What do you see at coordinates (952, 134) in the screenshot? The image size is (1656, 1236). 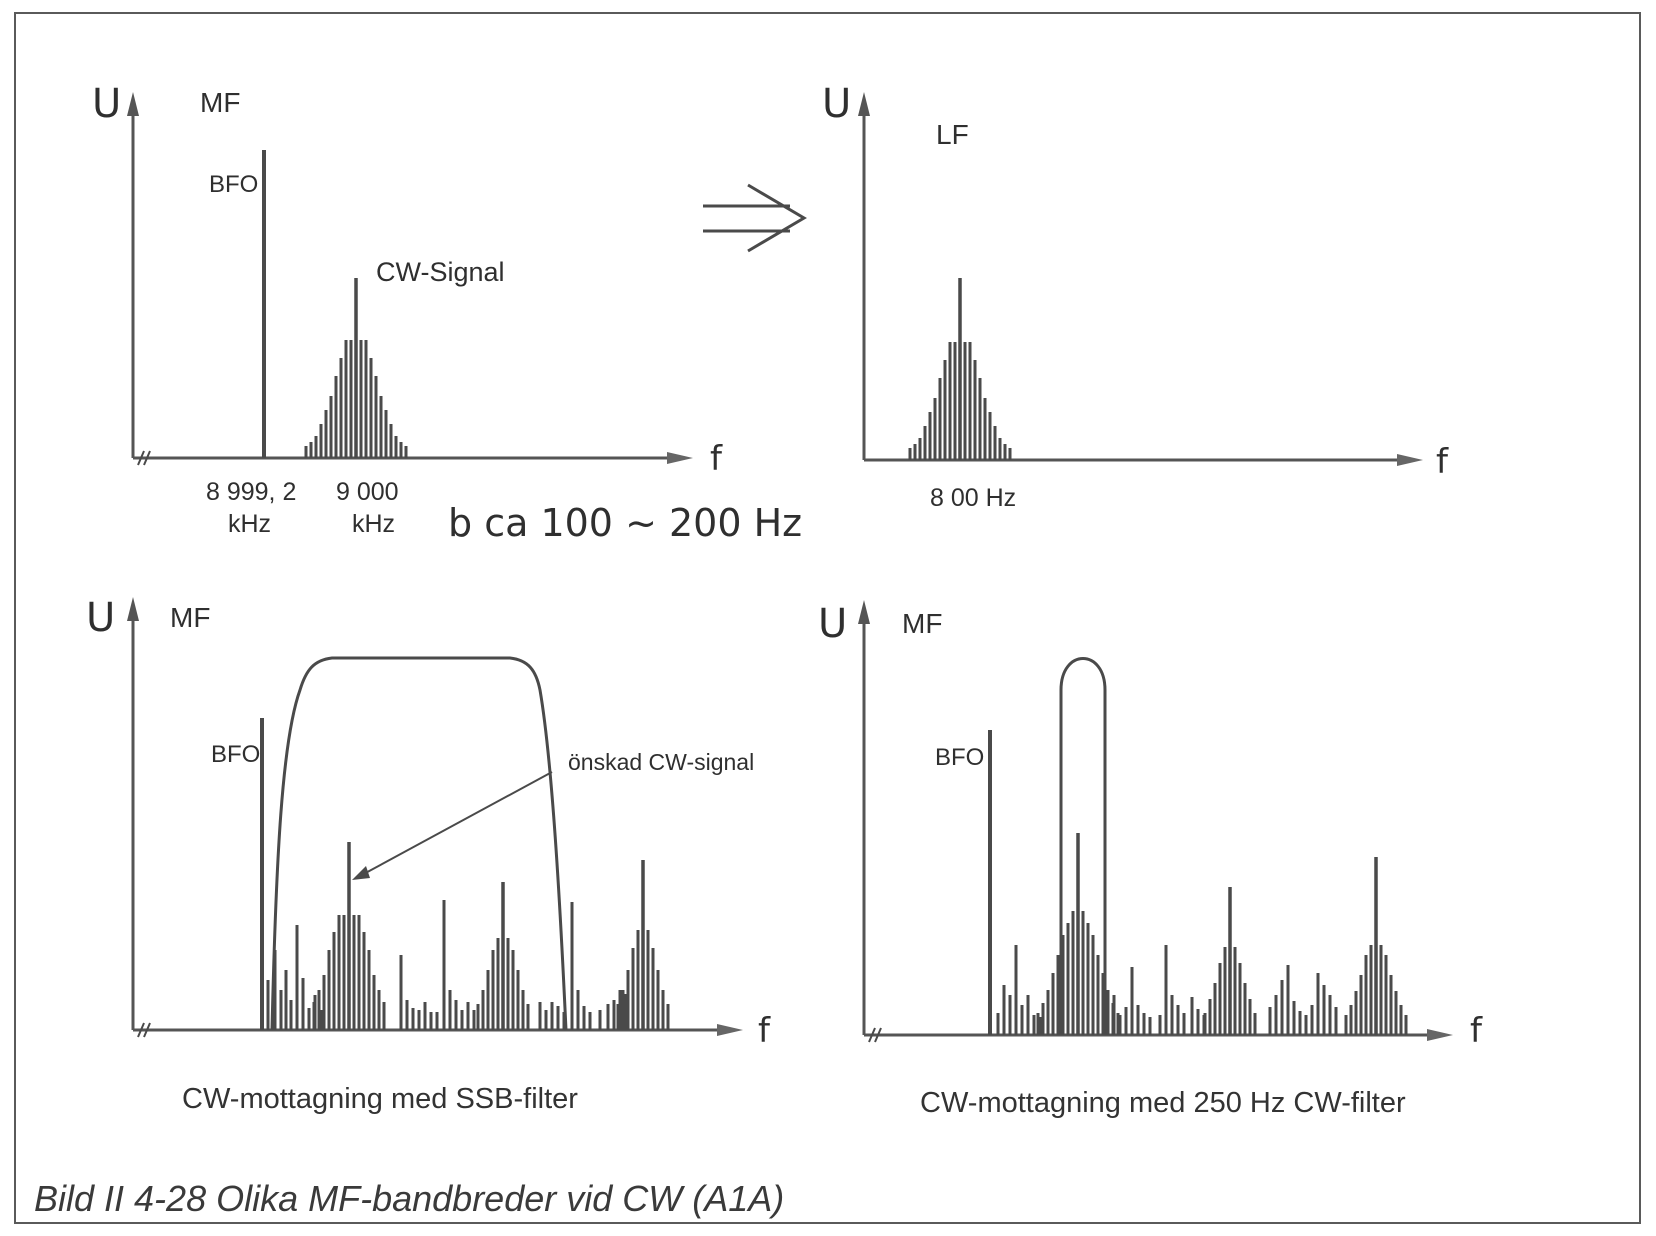 I see `band-label: LF` at bounding box center [952, 134].